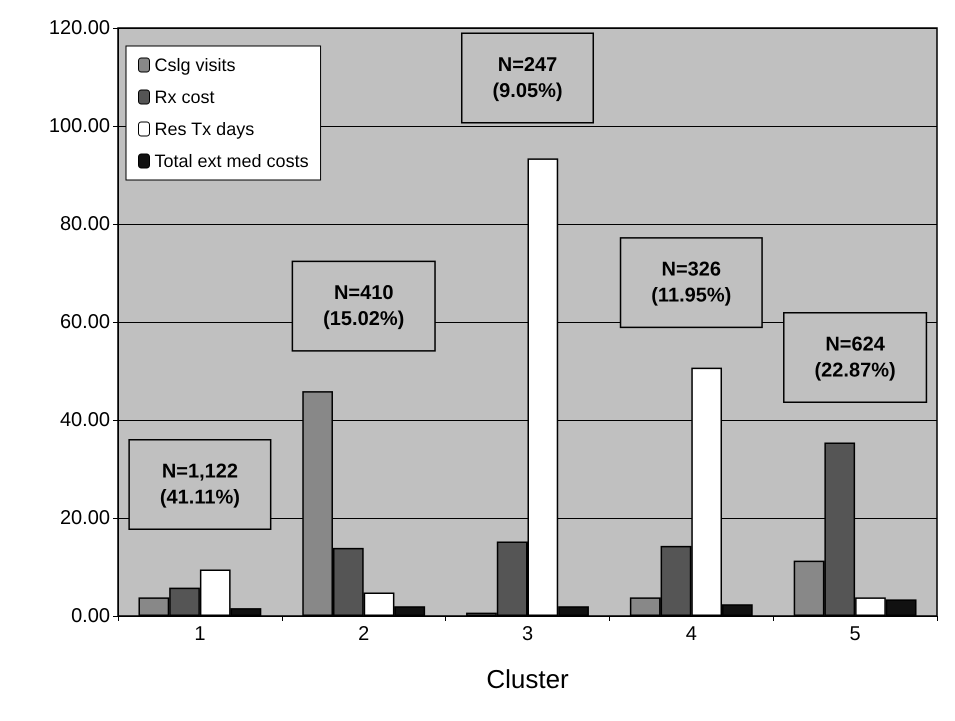 This screenshot has width=955, height=721. What do you see at coordinates (184, 97) in the screenshot?
I see `legend-label: Rx cost` at bounding box center [184, 97].